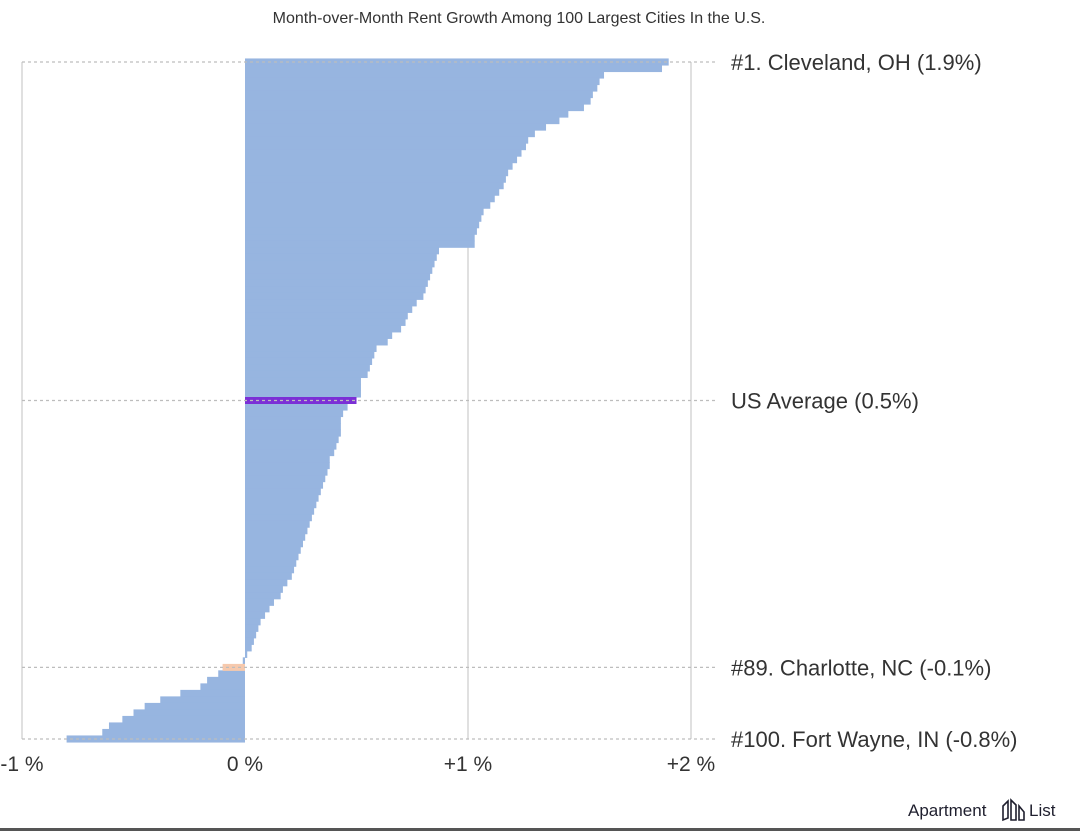  I want to click on annotation-label-1: US Average (0.5%), so click(825, 401).